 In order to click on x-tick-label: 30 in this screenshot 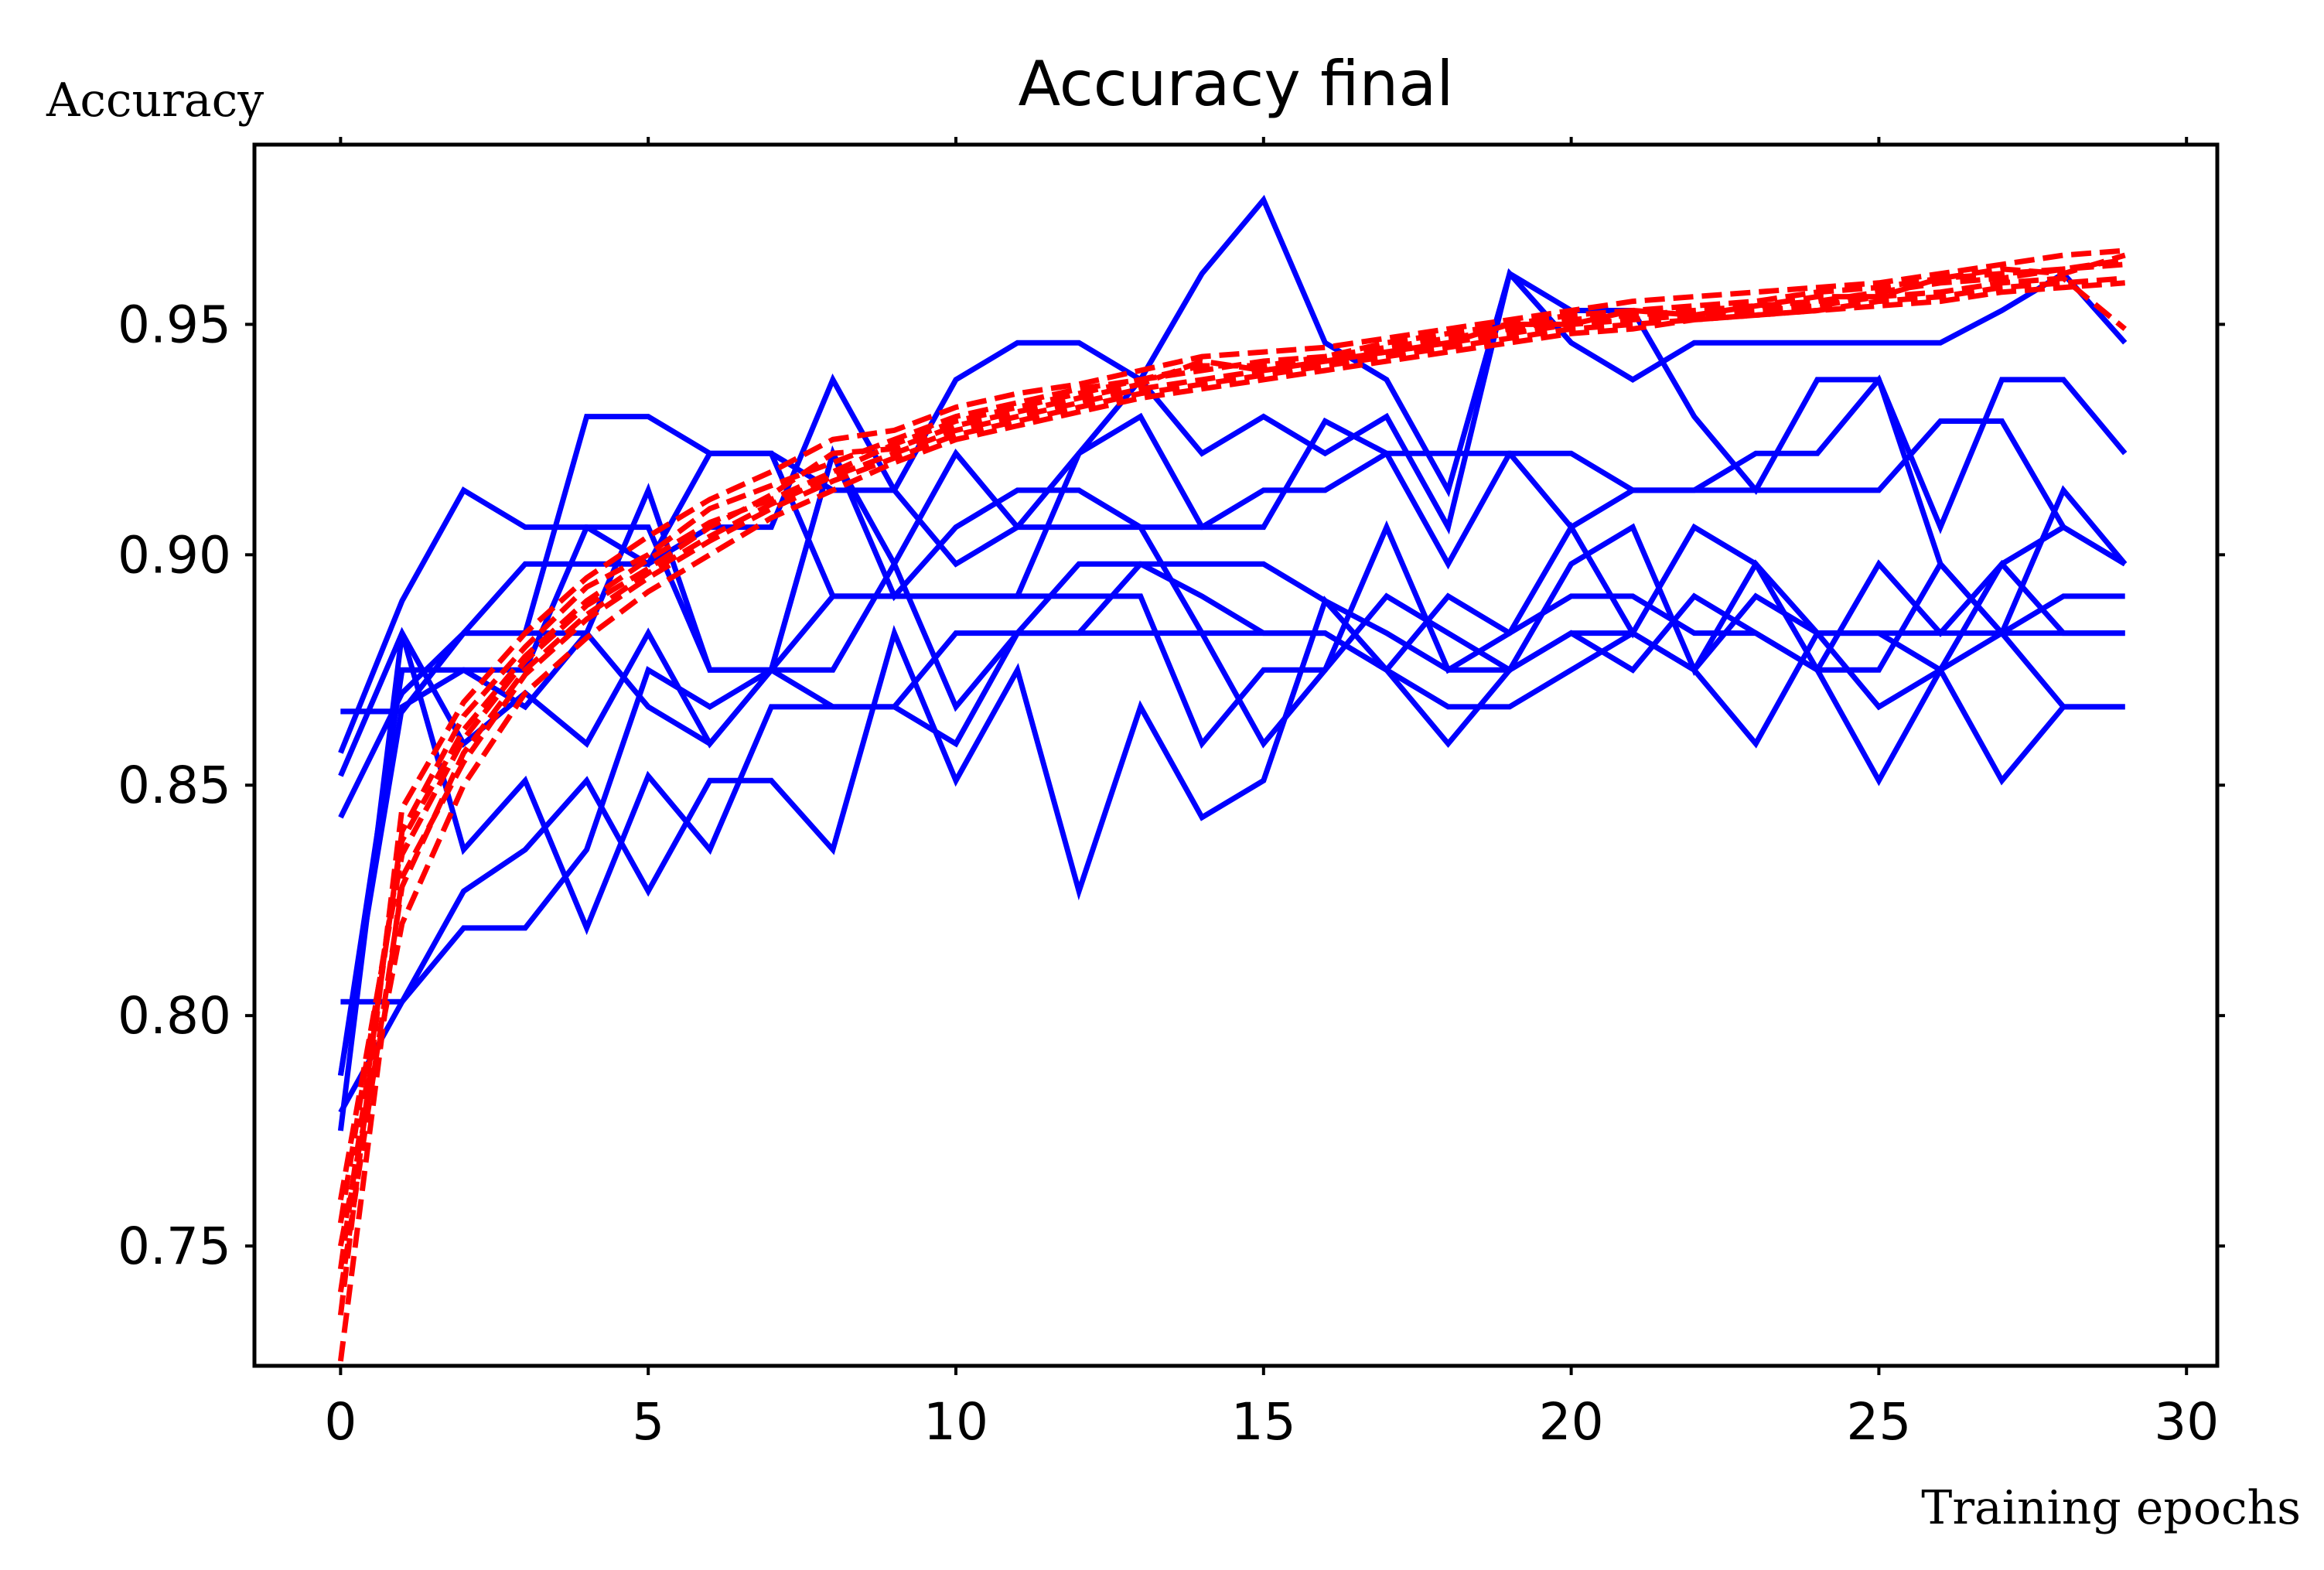, I will do `click(2186, 1422)`.